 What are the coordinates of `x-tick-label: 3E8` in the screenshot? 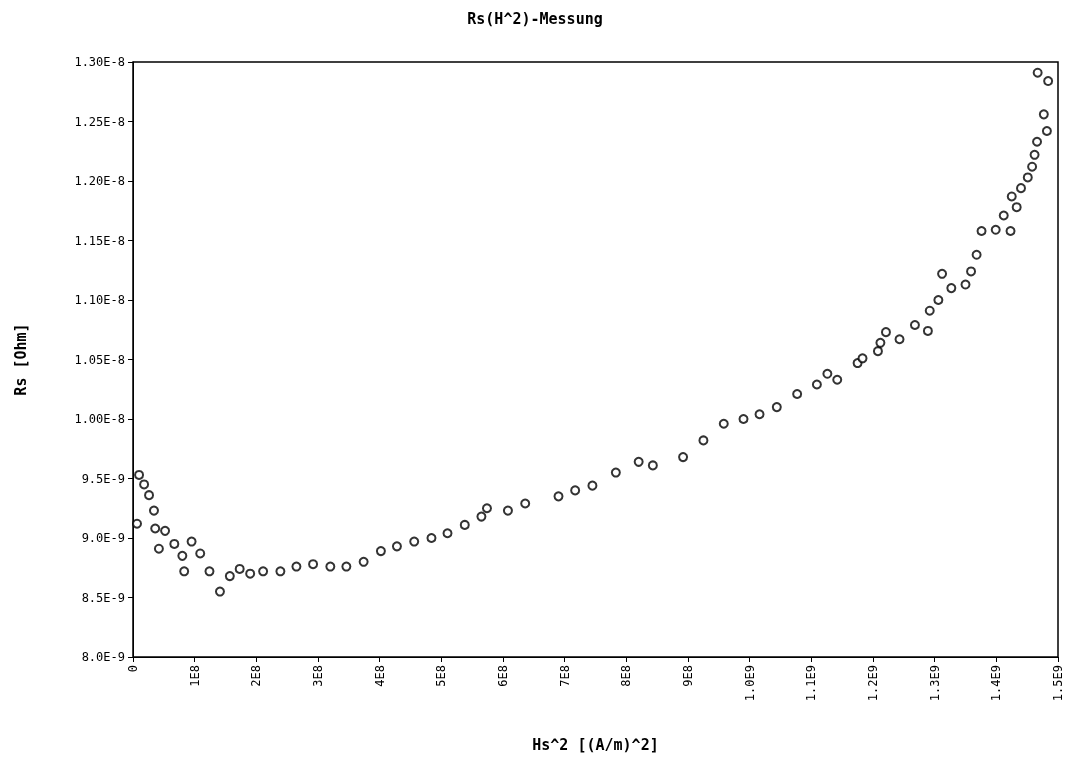 It's located at (318, 676).